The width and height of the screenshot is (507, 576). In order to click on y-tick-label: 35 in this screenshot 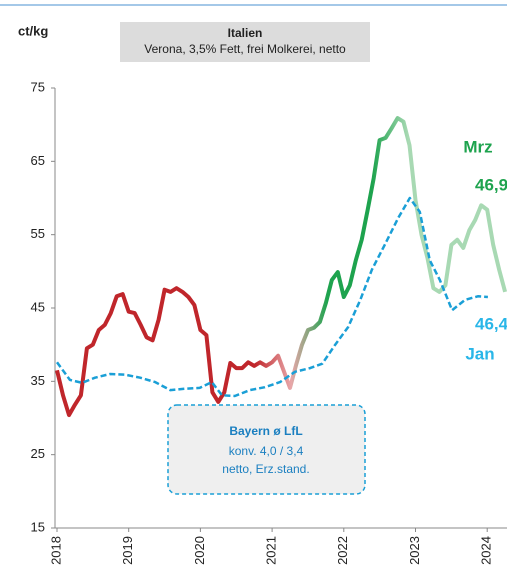, I will do `click(38, 380)`.